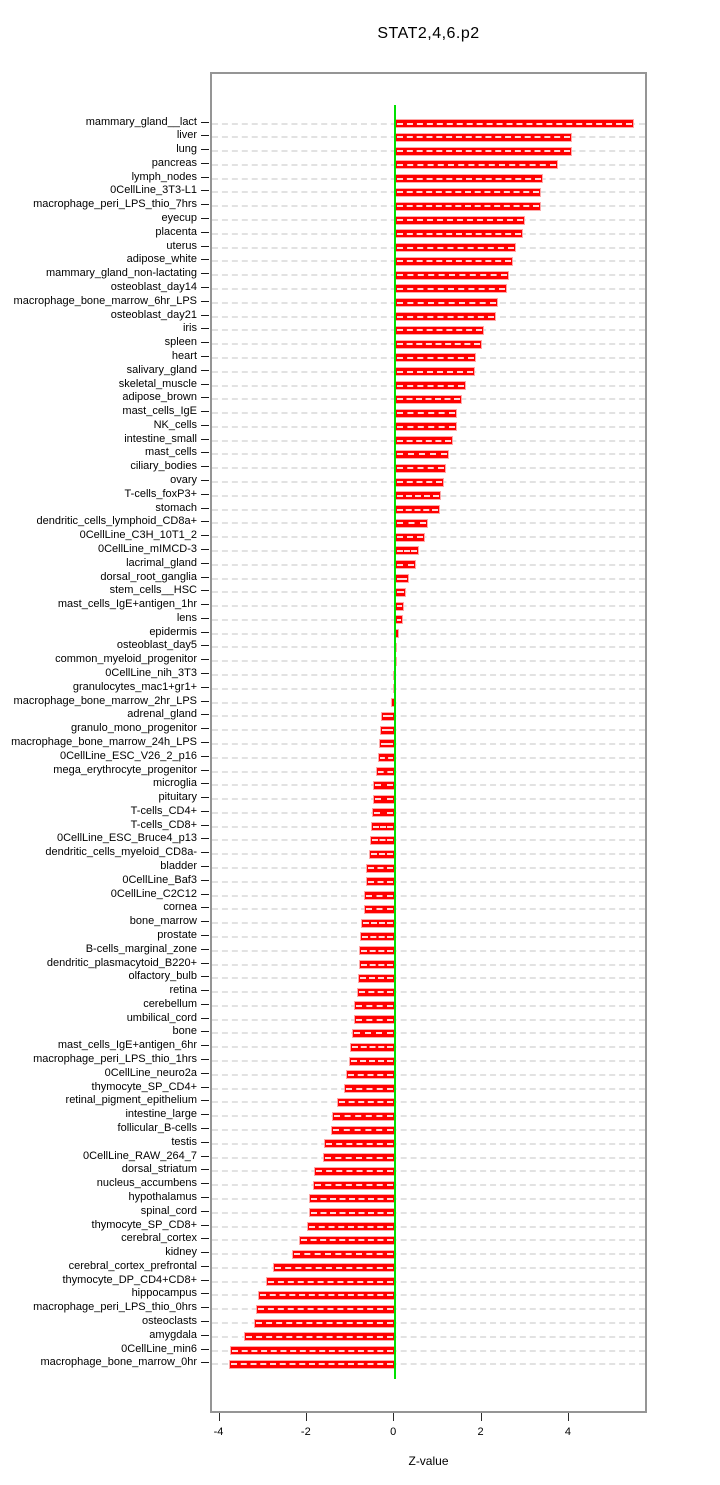 This screenshot has width=720, height=1485. What do you see at coordinates (153, 590) in the screenshot?
I see `category-label: stem_cells__HSC` at bounding box center [153, 590].